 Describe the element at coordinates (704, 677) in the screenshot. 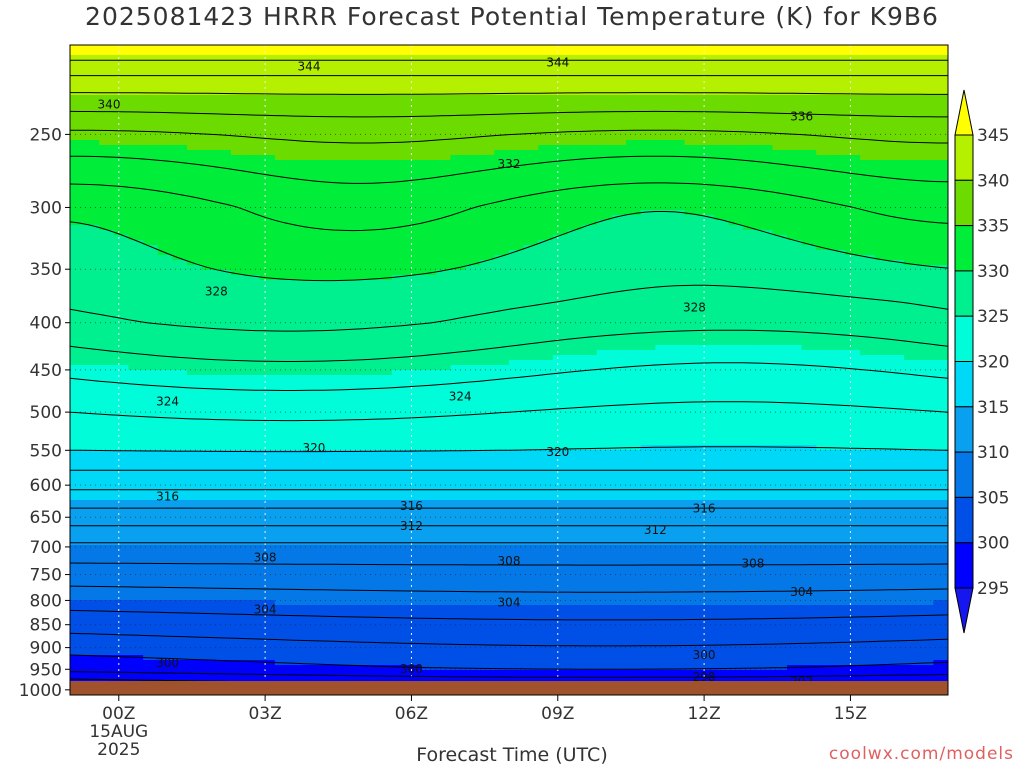

I see `contour-label: 298` at that location.